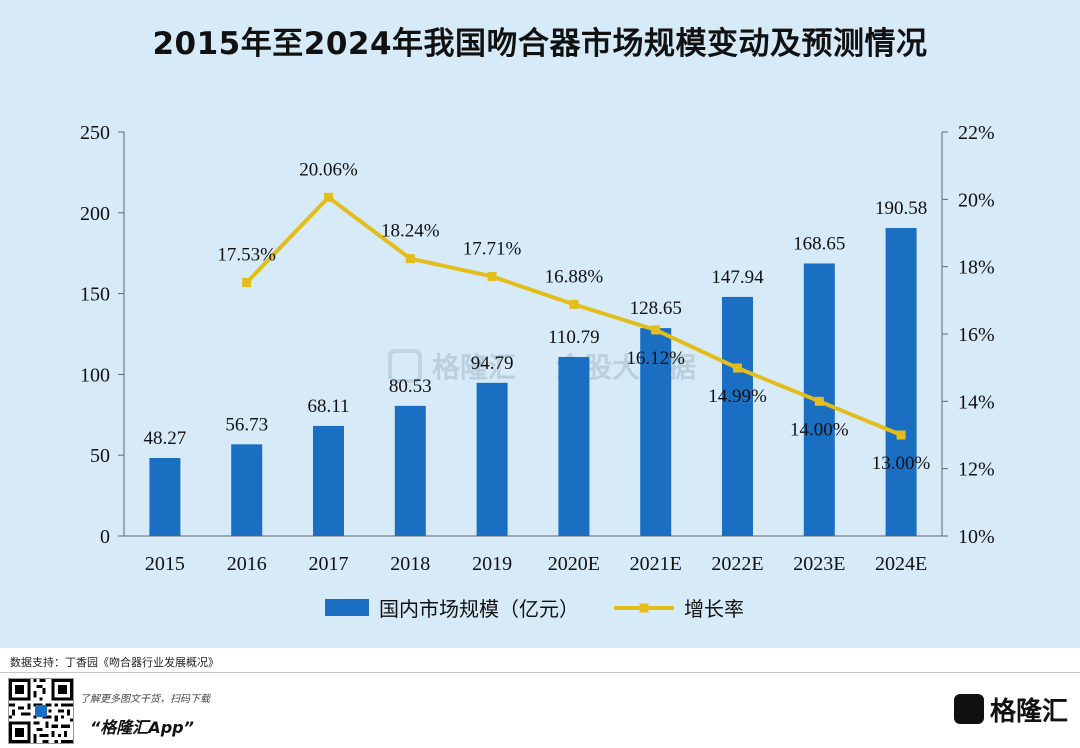 The width and height of the screenshot is (1080, 748). What do you see at coordinates (976, 402) in the screenshot?
I see `y-right-tick-label: 14%` at bounding box center [976, 402].